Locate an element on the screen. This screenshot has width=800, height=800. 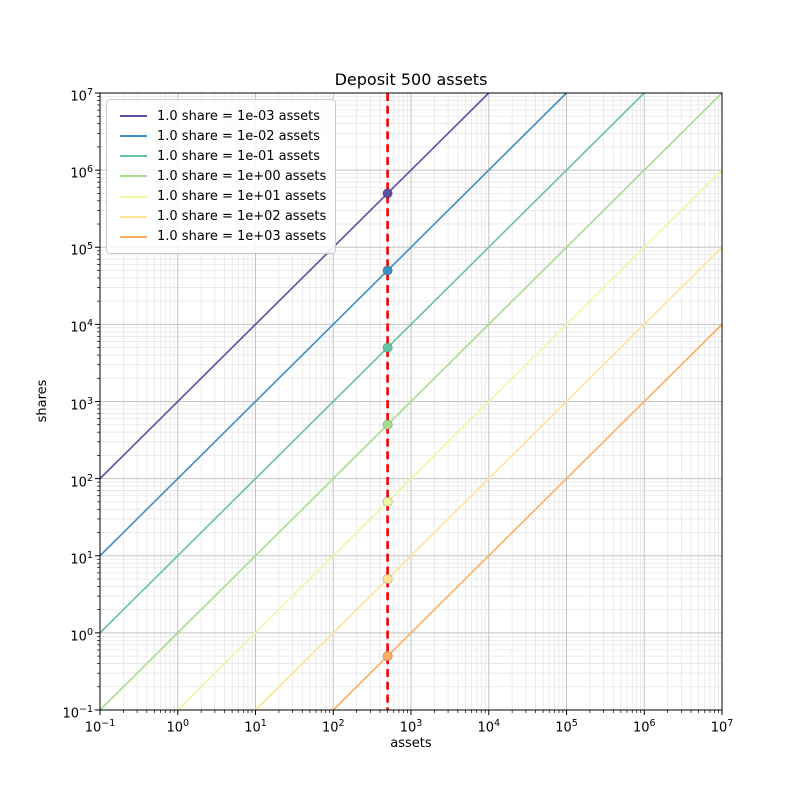
legend-item: 1.0 share = 1e-03 assets is located at coordinates (221, 116).